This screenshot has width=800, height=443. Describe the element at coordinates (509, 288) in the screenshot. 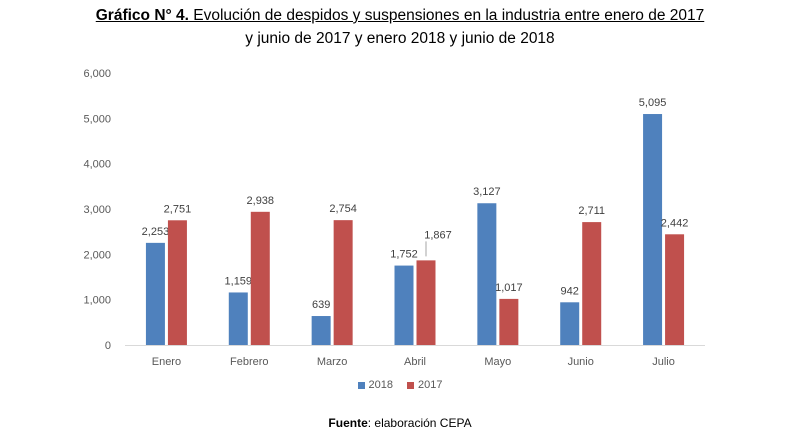

I see `data-label: 1,017` at that location.